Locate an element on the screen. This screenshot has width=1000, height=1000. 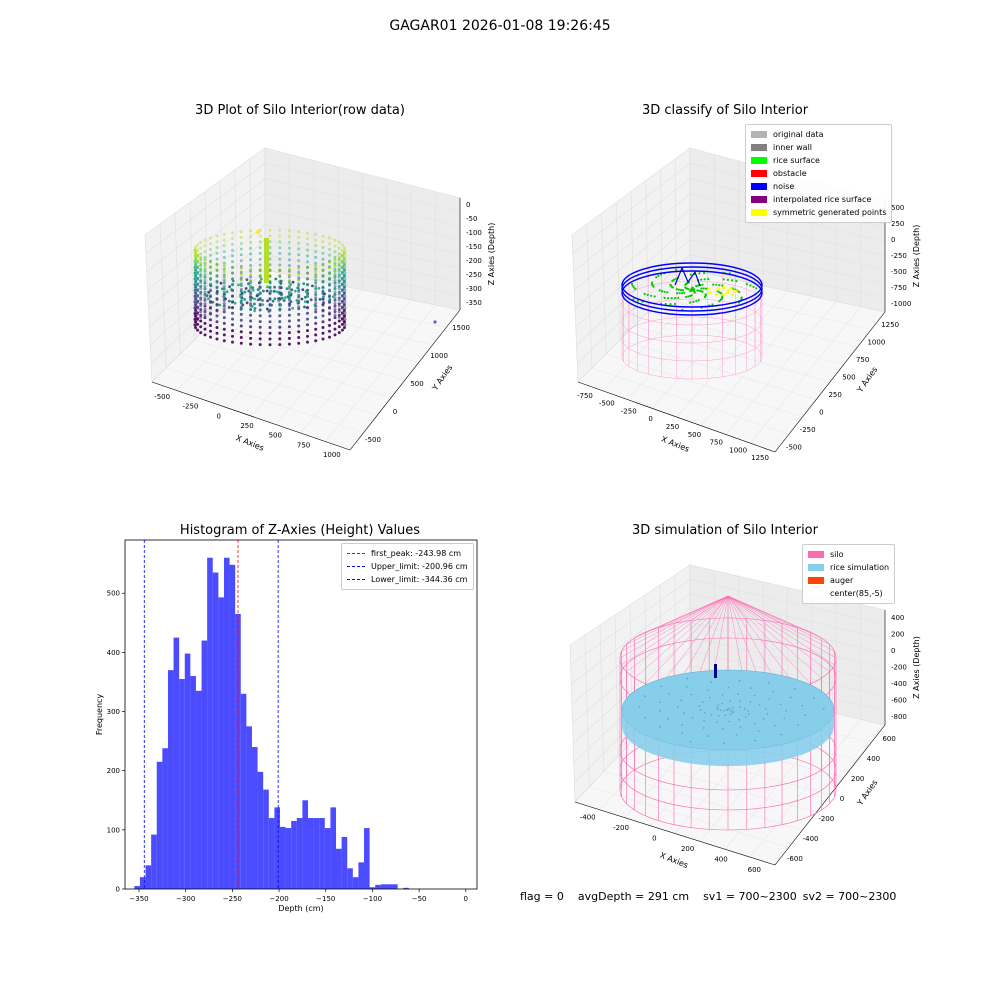
legend-entry: noise is located at coordinates (818, 186).